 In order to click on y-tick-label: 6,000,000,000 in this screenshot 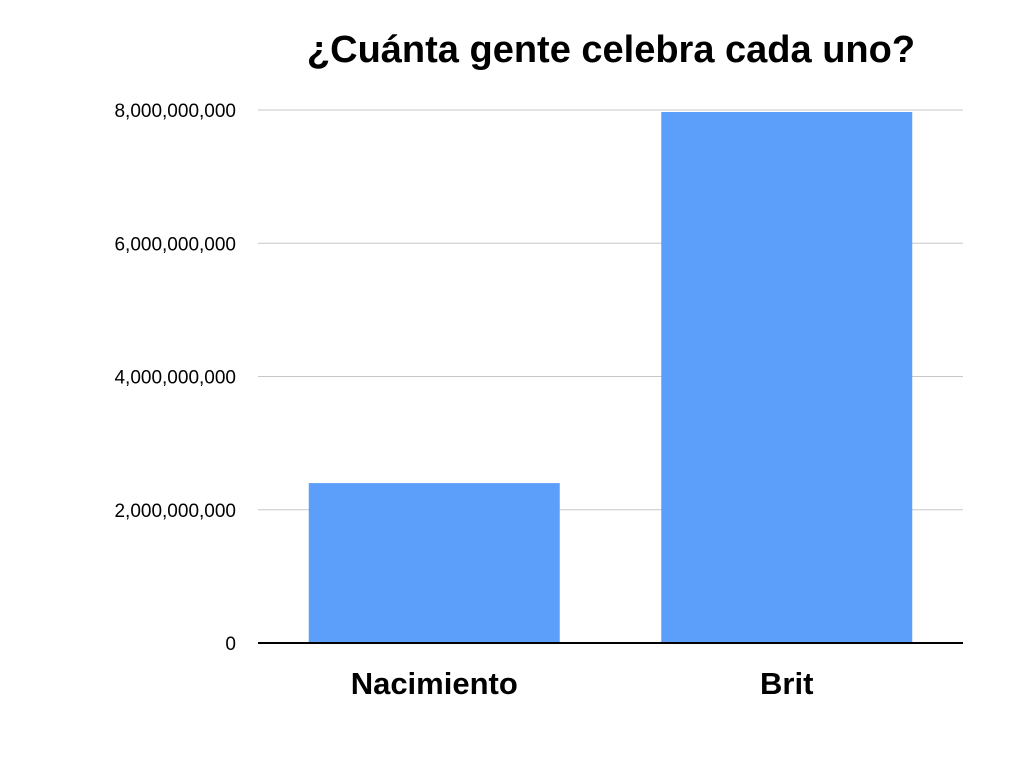, I will do `click(175, 244)`.